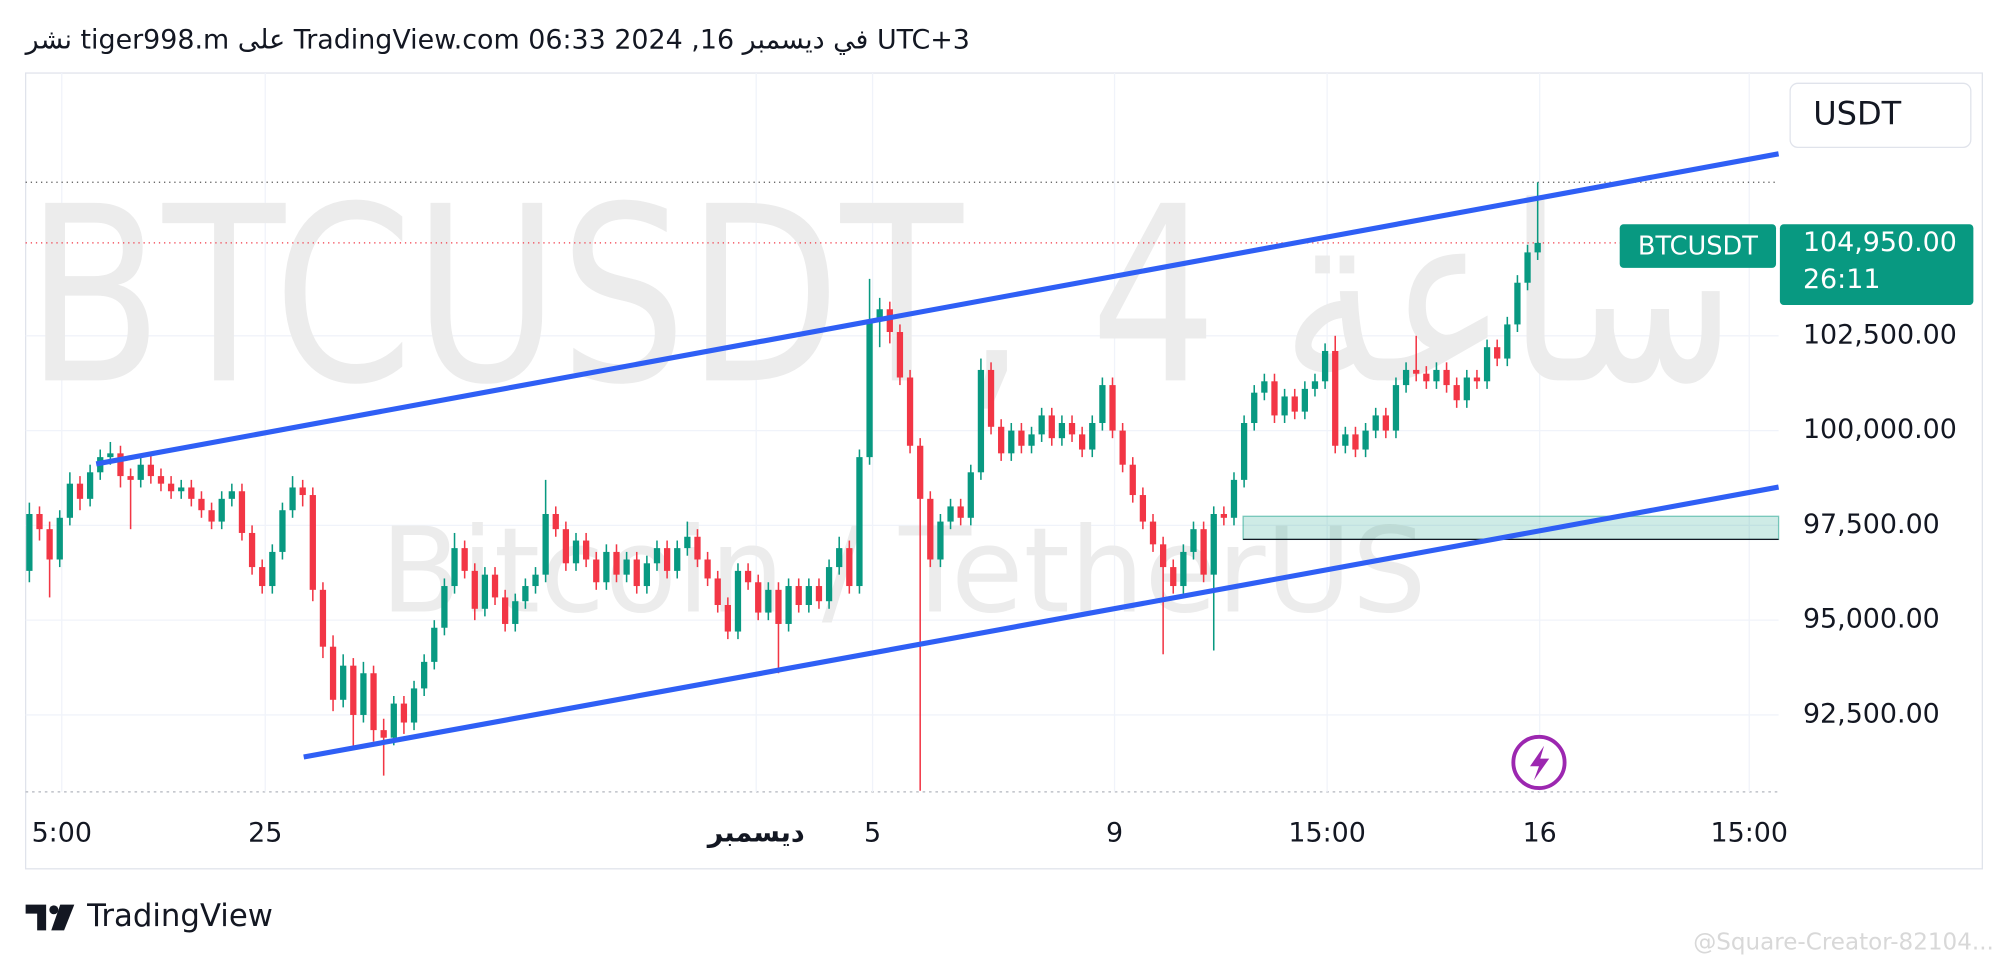 The width and height of the screenshot is (1999, 958). What do you see at coordinates (50, 917) in the screenshot?
I see `brand-logo` at bounding box center [50, 917].